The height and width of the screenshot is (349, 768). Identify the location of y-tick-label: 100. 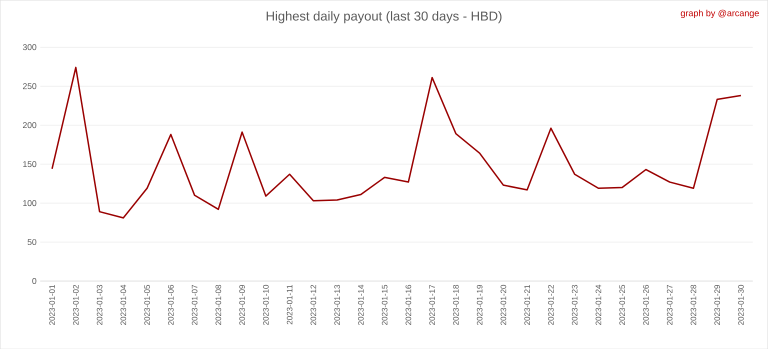
(29, 203).